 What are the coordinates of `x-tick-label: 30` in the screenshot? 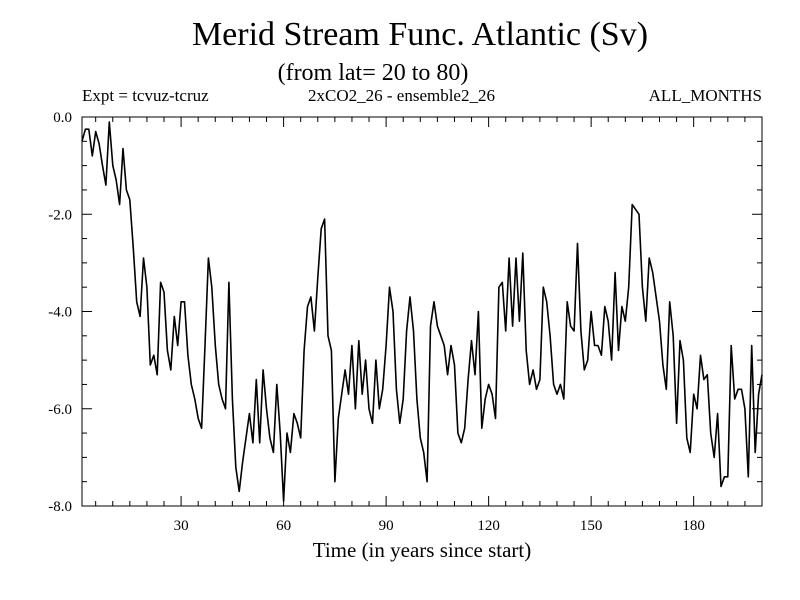 It's located at (181, 526).